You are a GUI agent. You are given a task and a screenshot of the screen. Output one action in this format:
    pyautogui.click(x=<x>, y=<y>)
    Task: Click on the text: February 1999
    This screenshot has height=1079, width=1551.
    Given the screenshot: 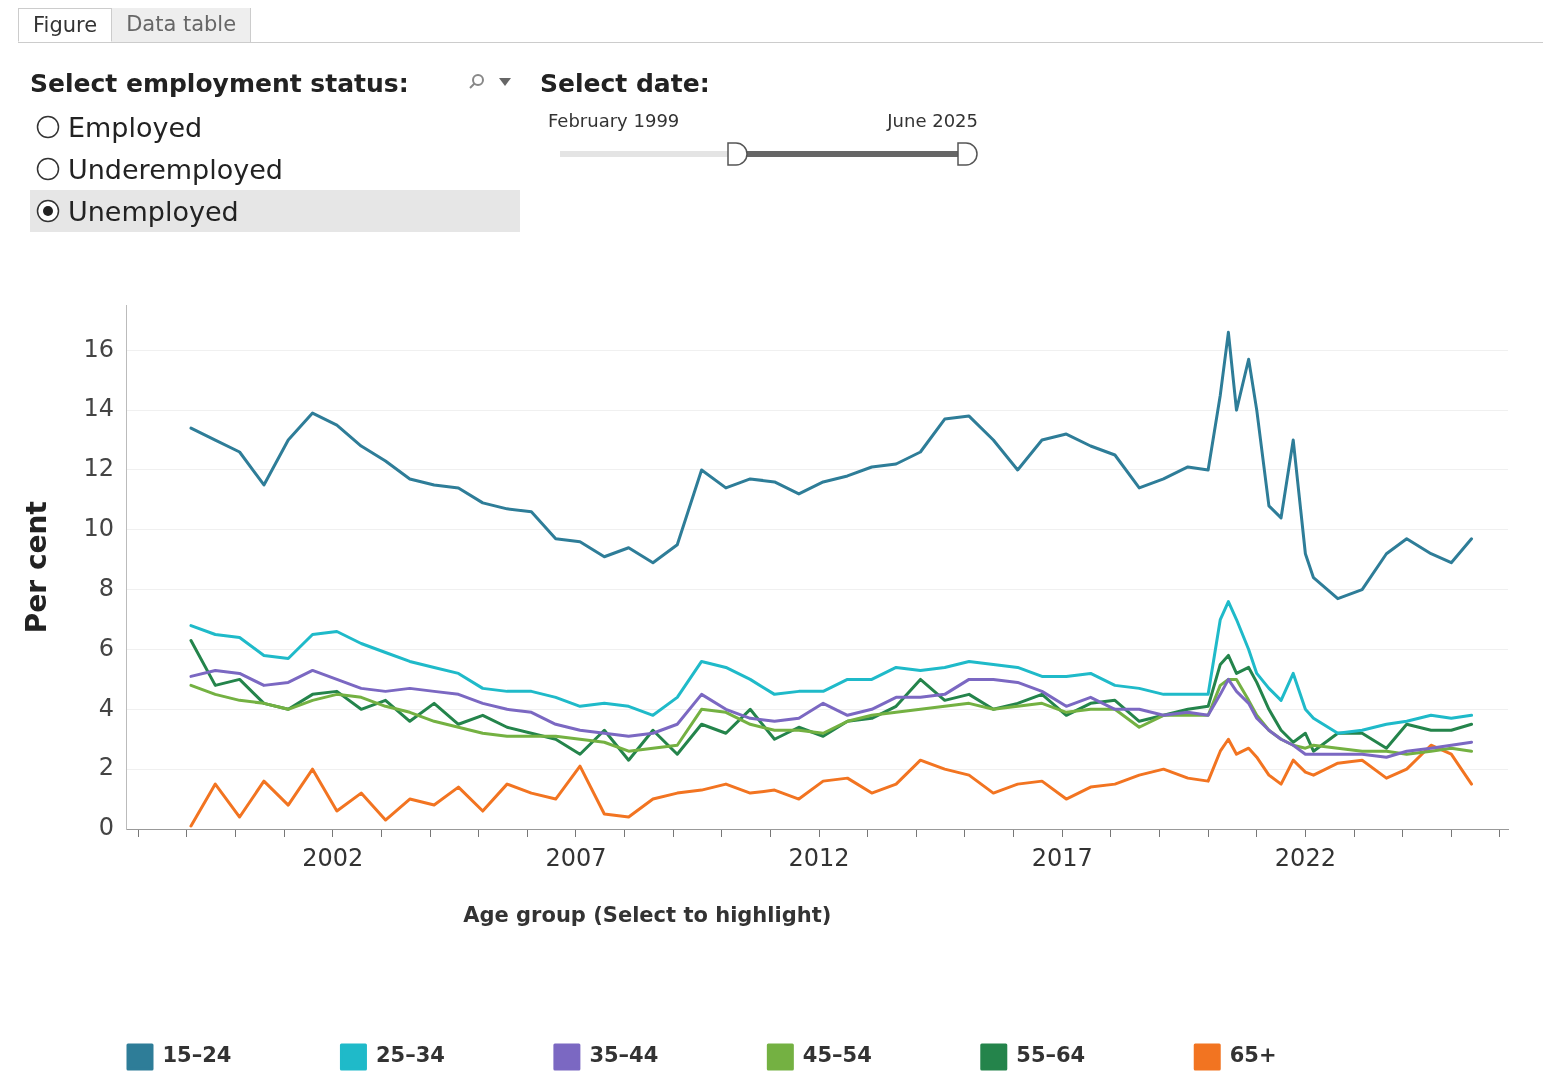 What is the action you would take?
    pyautogui.click(x=614, y=120)
    